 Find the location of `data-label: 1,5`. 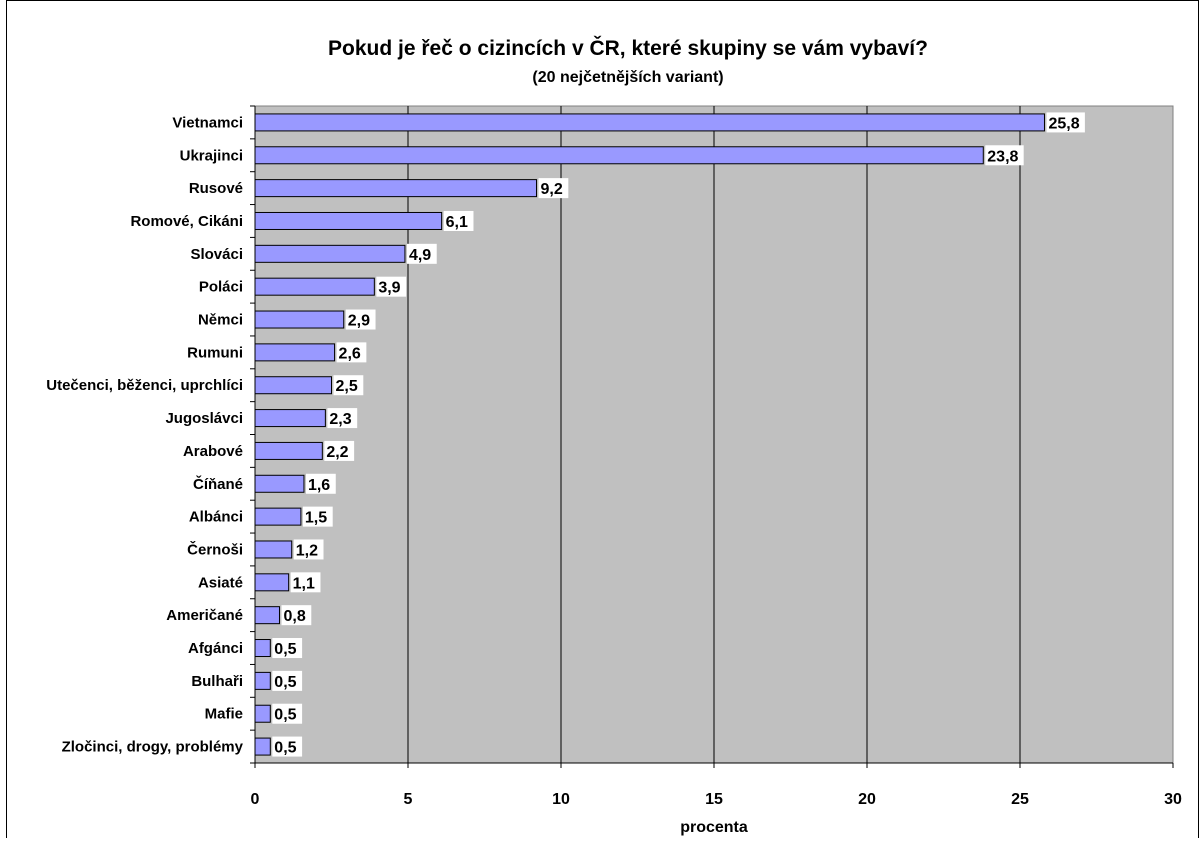

data-label: 1,5 is located at coordinates (316, 518).